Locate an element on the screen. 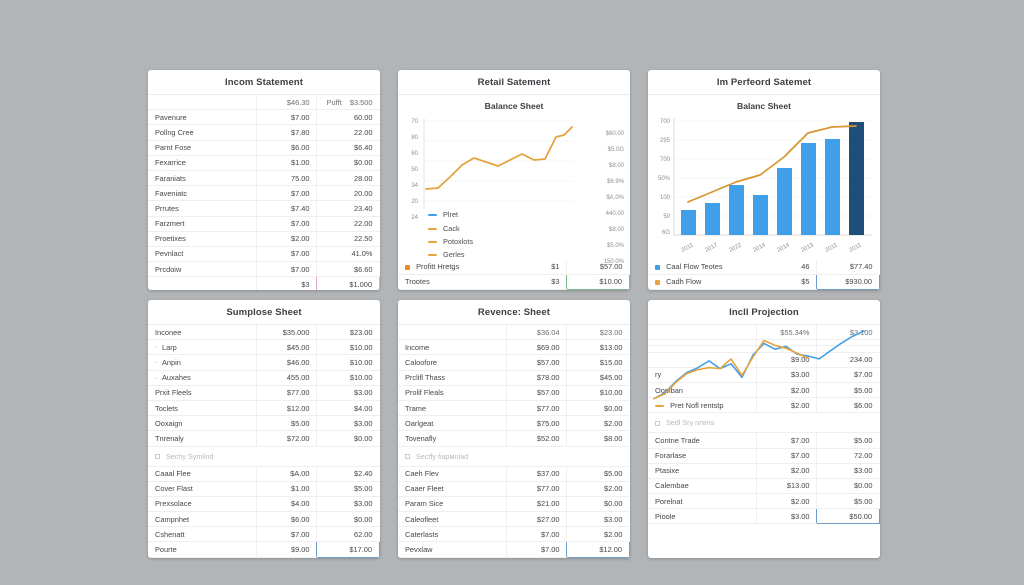 This screenshot has width=1024, height=585. chart-legend: Plret Cack Potoxlots Gerles is located at coordinates (483, 235).